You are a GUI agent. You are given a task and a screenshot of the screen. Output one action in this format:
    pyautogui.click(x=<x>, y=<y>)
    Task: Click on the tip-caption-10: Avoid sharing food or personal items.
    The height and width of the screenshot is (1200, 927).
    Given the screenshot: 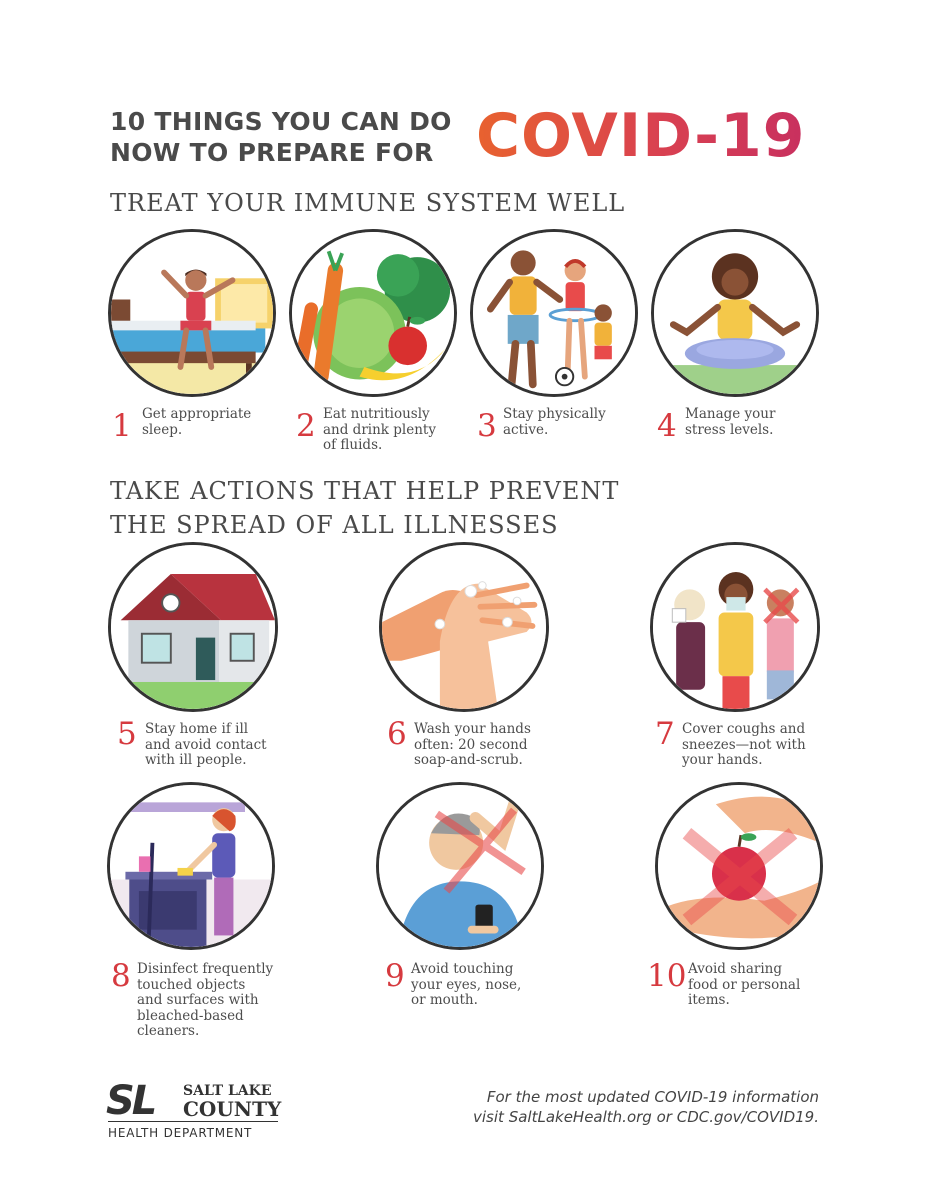 What is the action you would take?
    pyautogui.click(x=744, y=984)
    